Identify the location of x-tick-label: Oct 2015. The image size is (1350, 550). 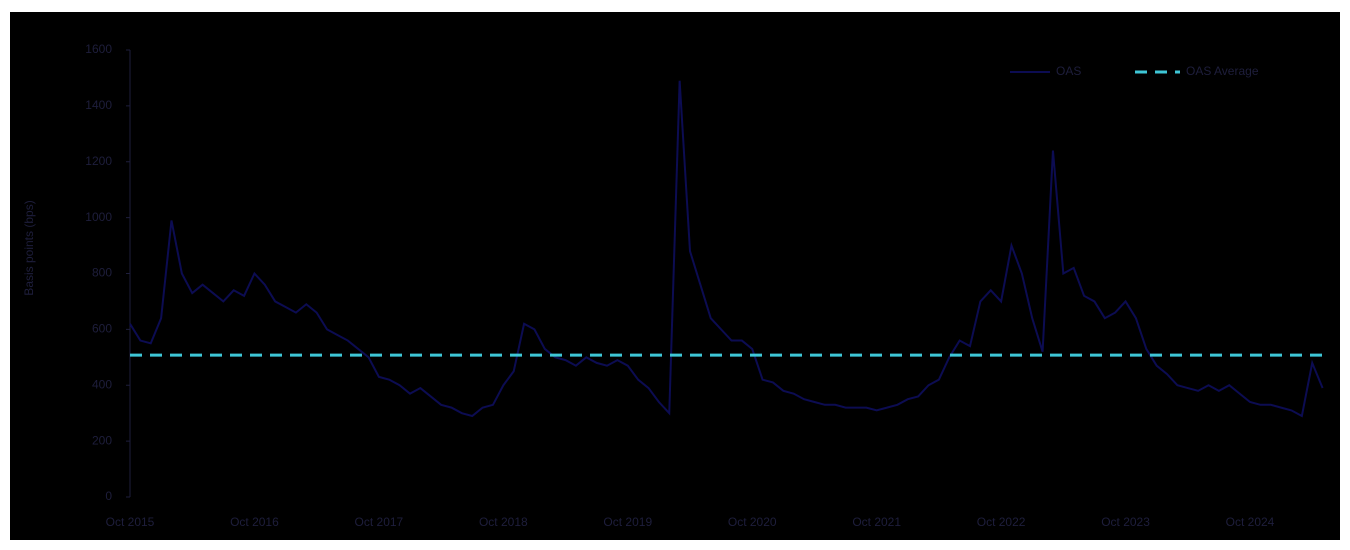
(130, 522).